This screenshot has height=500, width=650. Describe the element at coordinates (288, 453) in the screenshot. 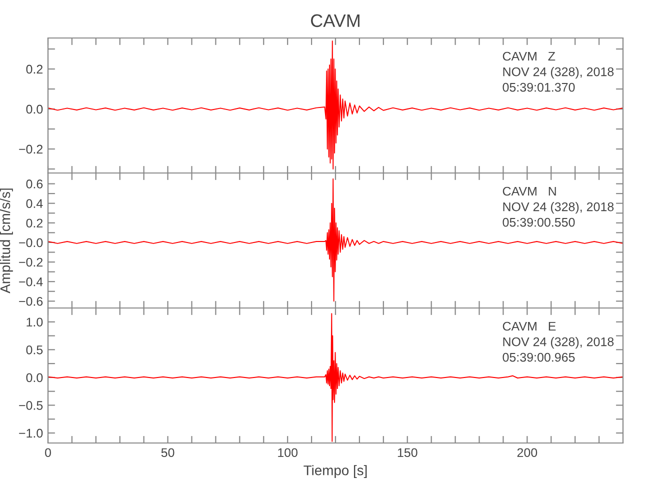

I see `x-tick-label: 100` at that location.